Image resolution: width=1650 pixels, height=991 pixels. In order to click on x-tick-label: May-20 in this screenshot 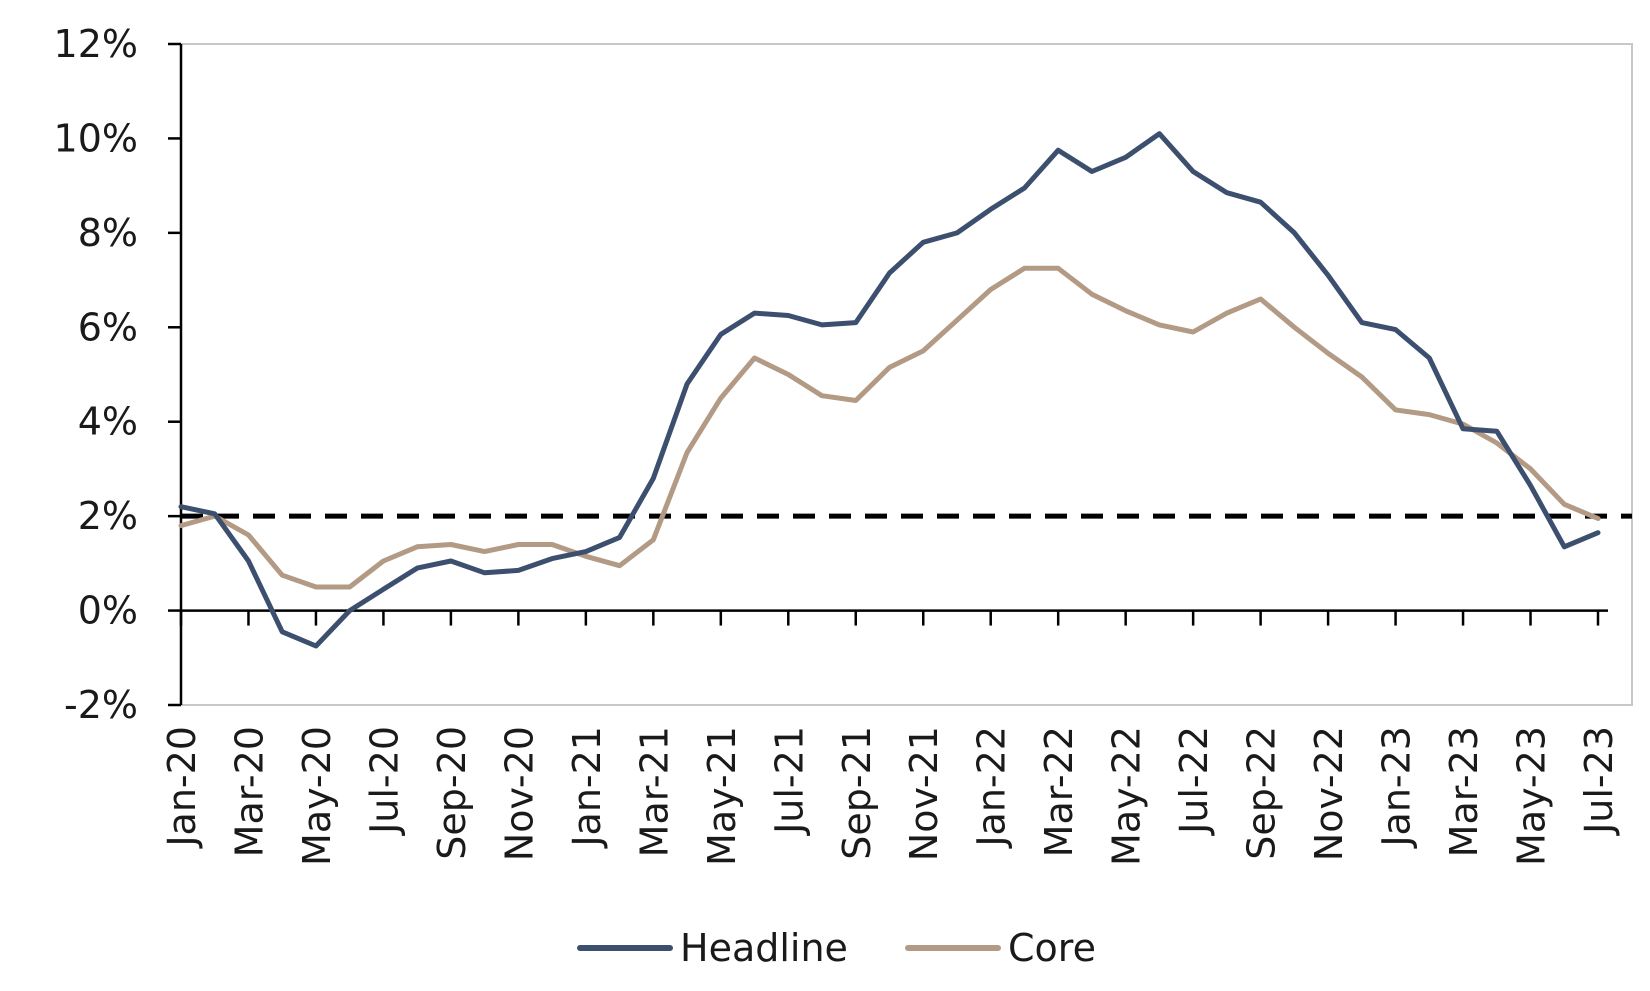, I will do `click(317, 796)`.